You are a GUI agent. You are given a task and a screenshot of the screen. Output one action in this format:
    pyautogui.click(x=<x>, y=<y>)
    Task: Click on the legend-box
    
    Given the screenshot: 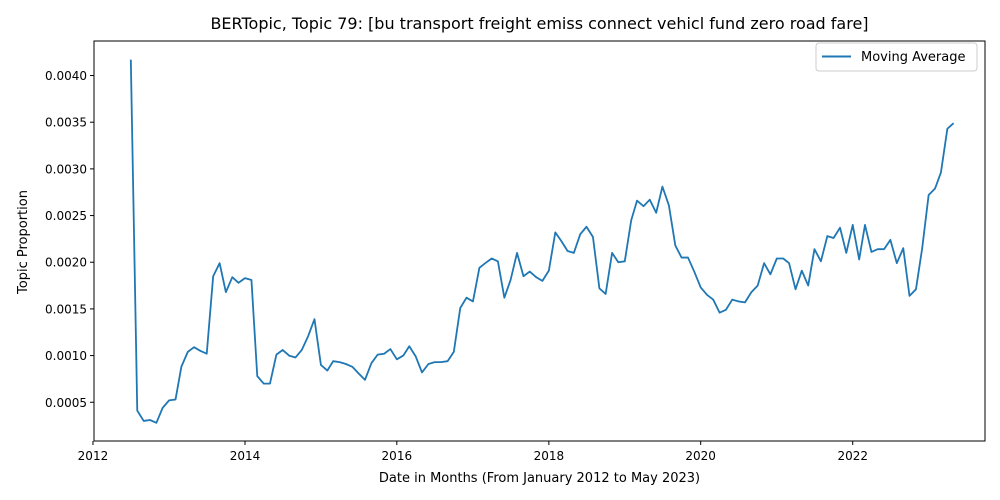 What is the action you would take?
    pyautogui.click(x=896, y=57)
    